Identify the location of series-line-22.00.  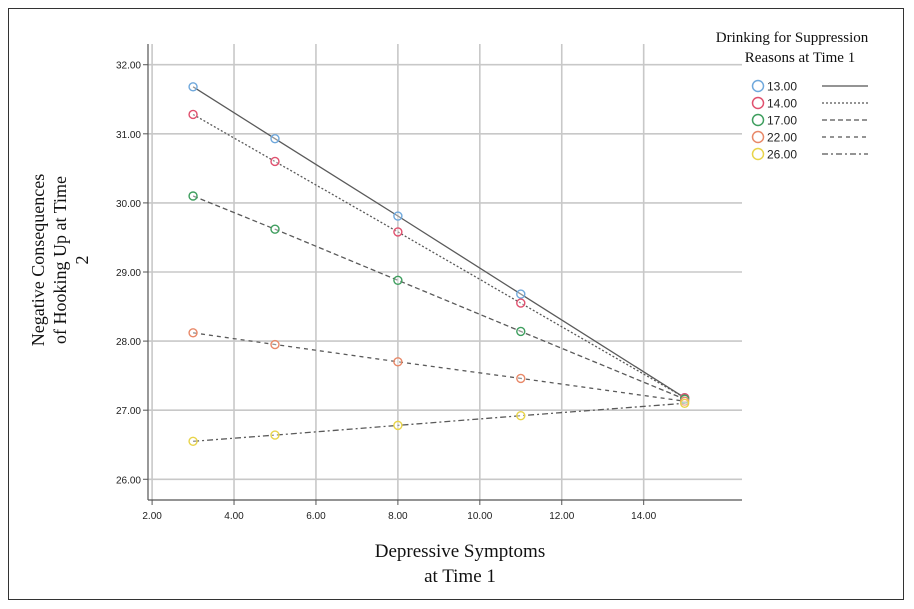
(439, 367).